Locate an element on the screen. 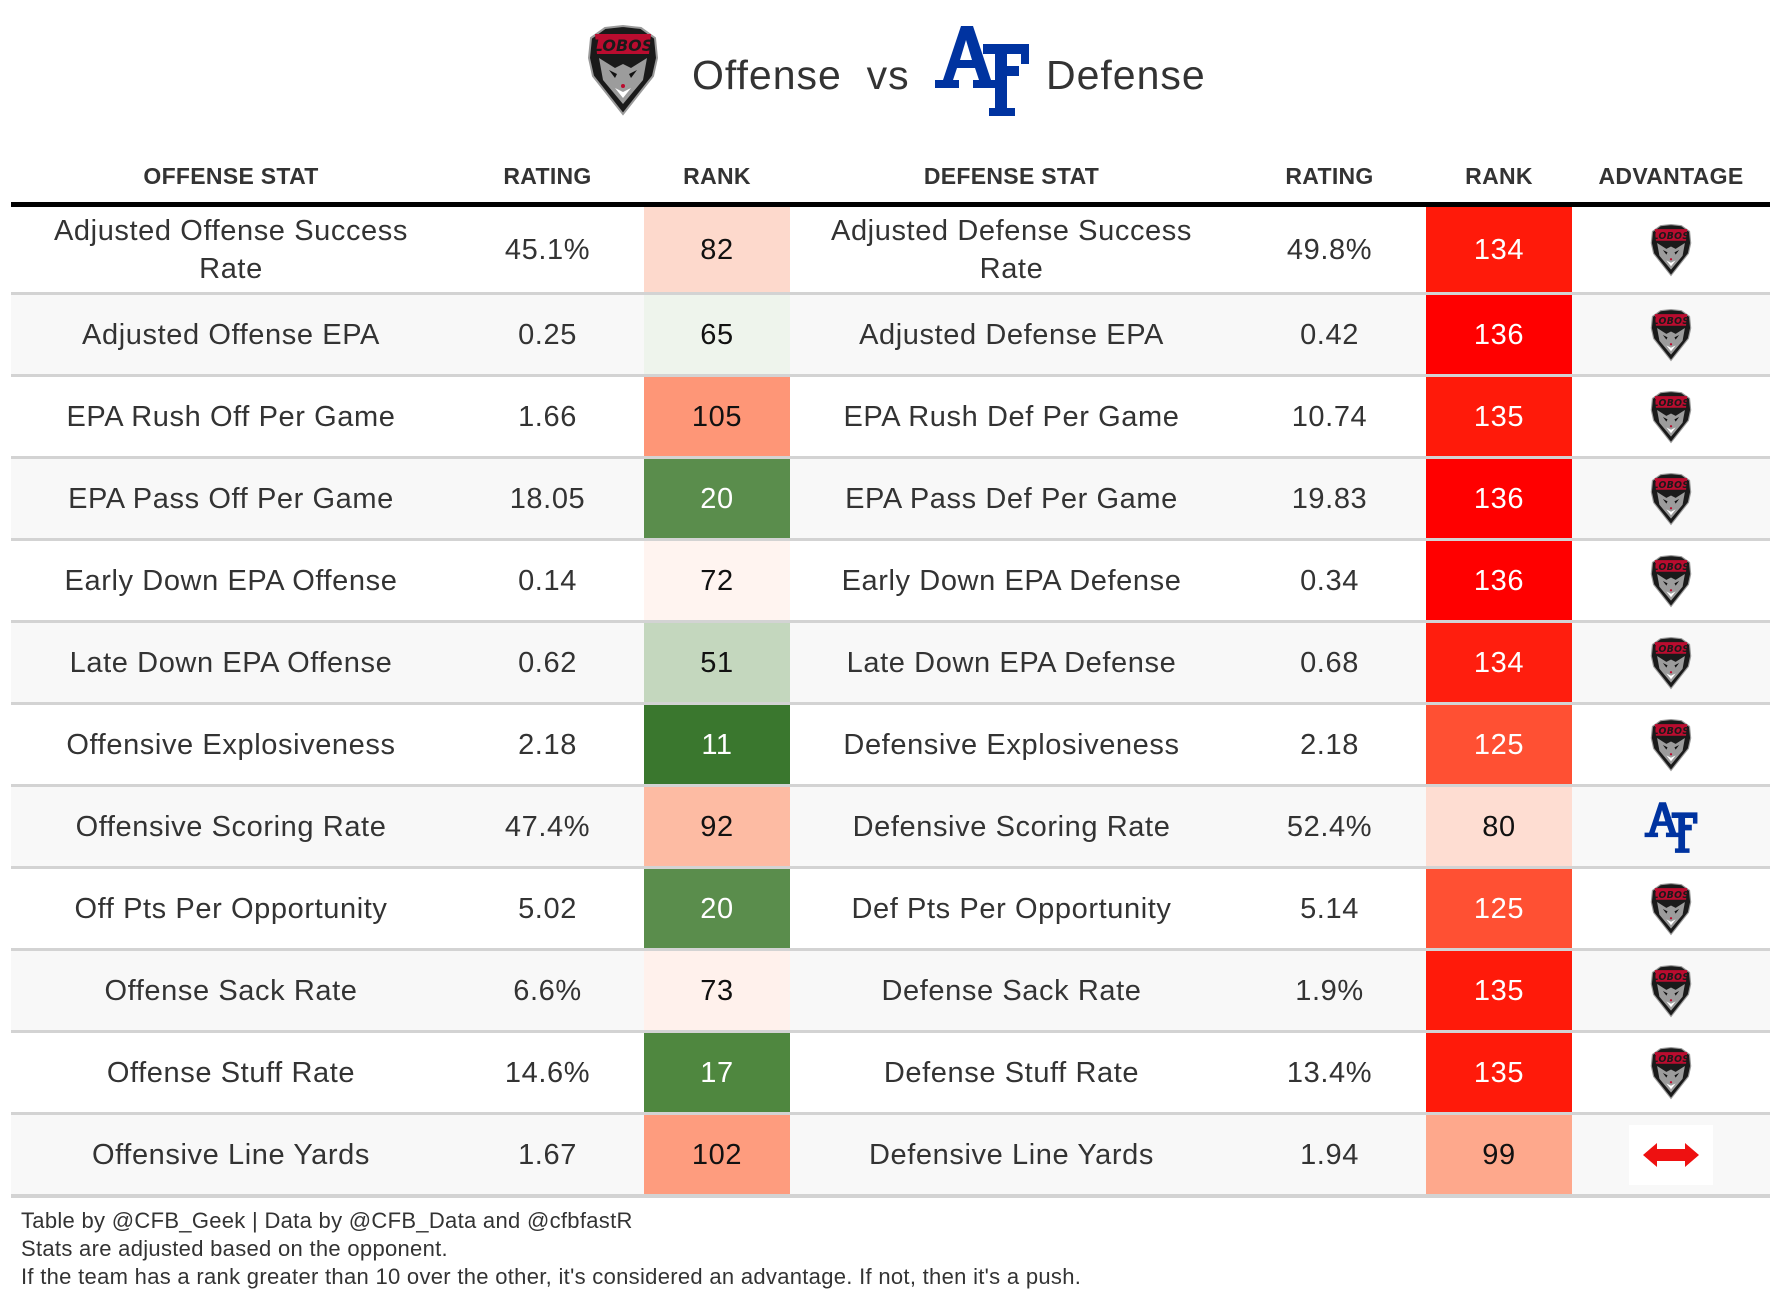 This screenshot has height=1312, width=1770. offense-stat-name: Off Pts Per Opportunity is located at coordinates (231, 908).